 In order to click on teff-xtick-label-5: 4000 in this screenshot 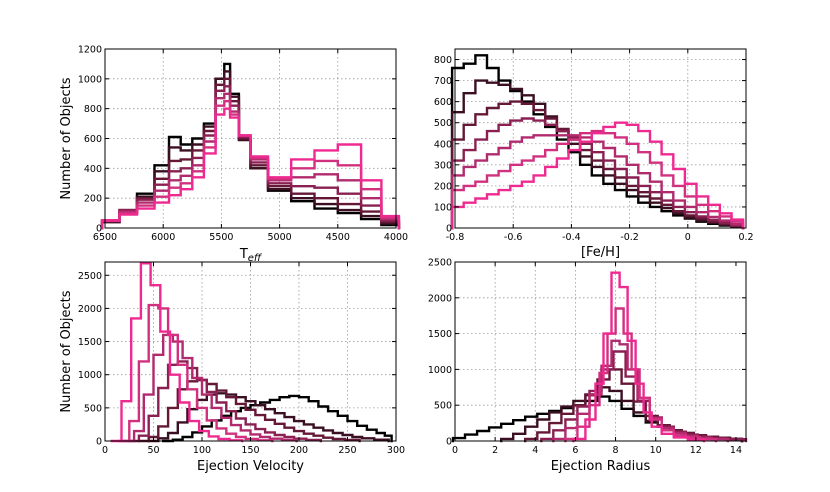, I will do `click(396, 237)`.